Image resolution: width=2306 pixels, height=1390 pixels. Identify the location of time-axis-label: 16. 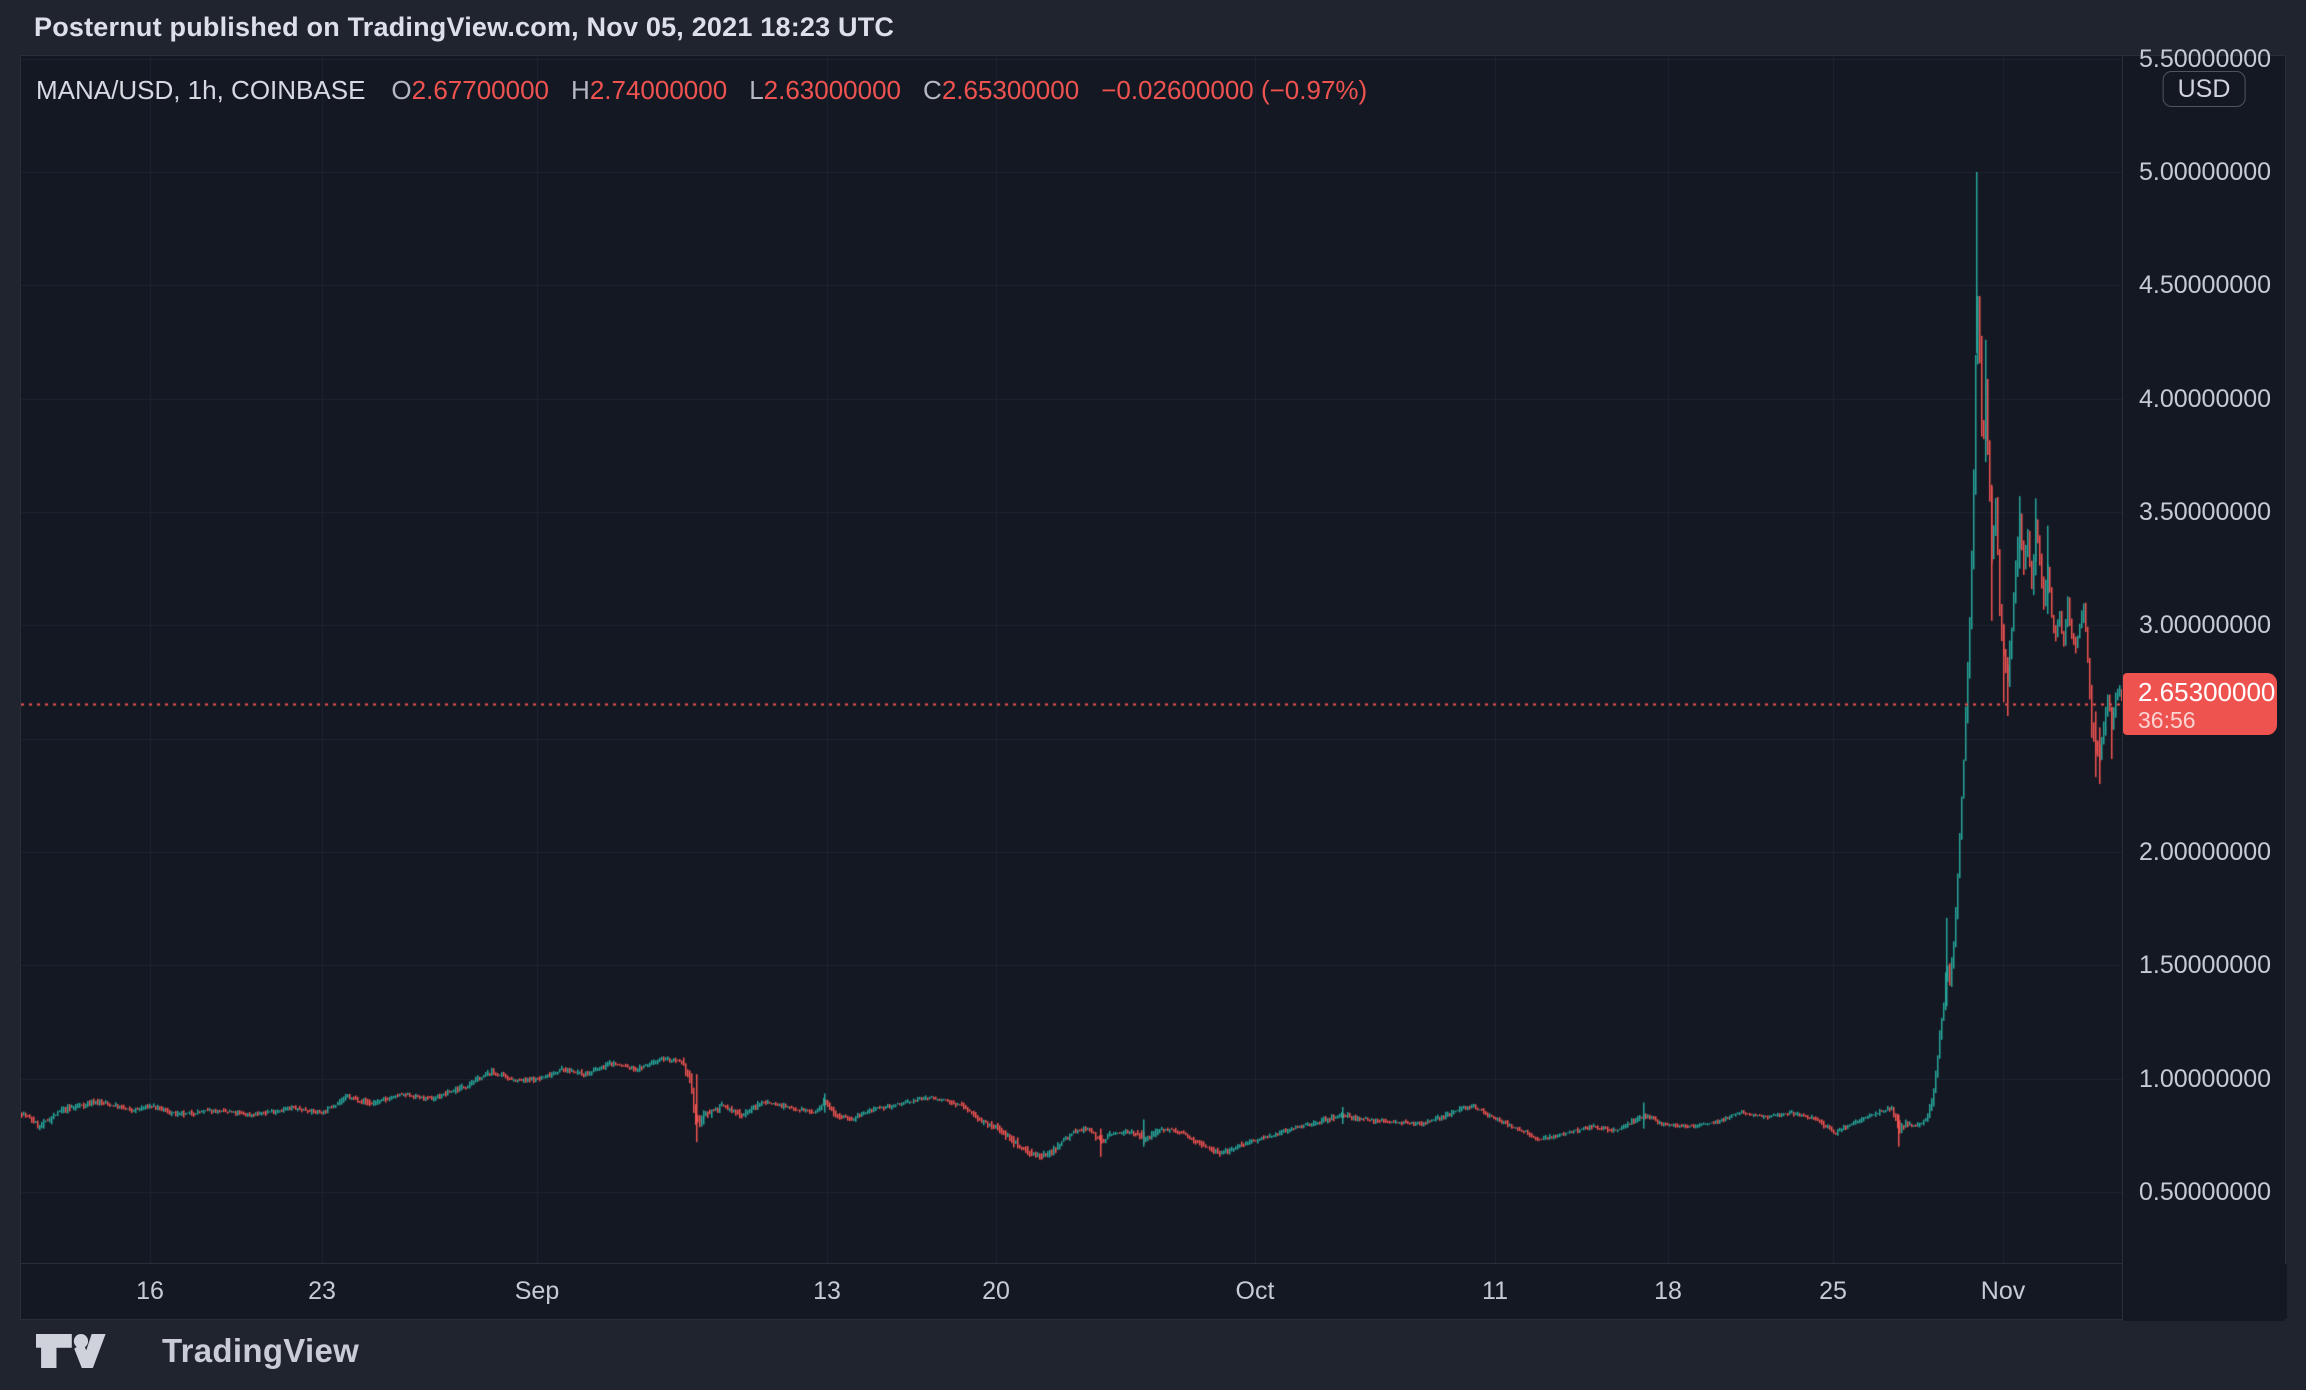
(150, 1291).